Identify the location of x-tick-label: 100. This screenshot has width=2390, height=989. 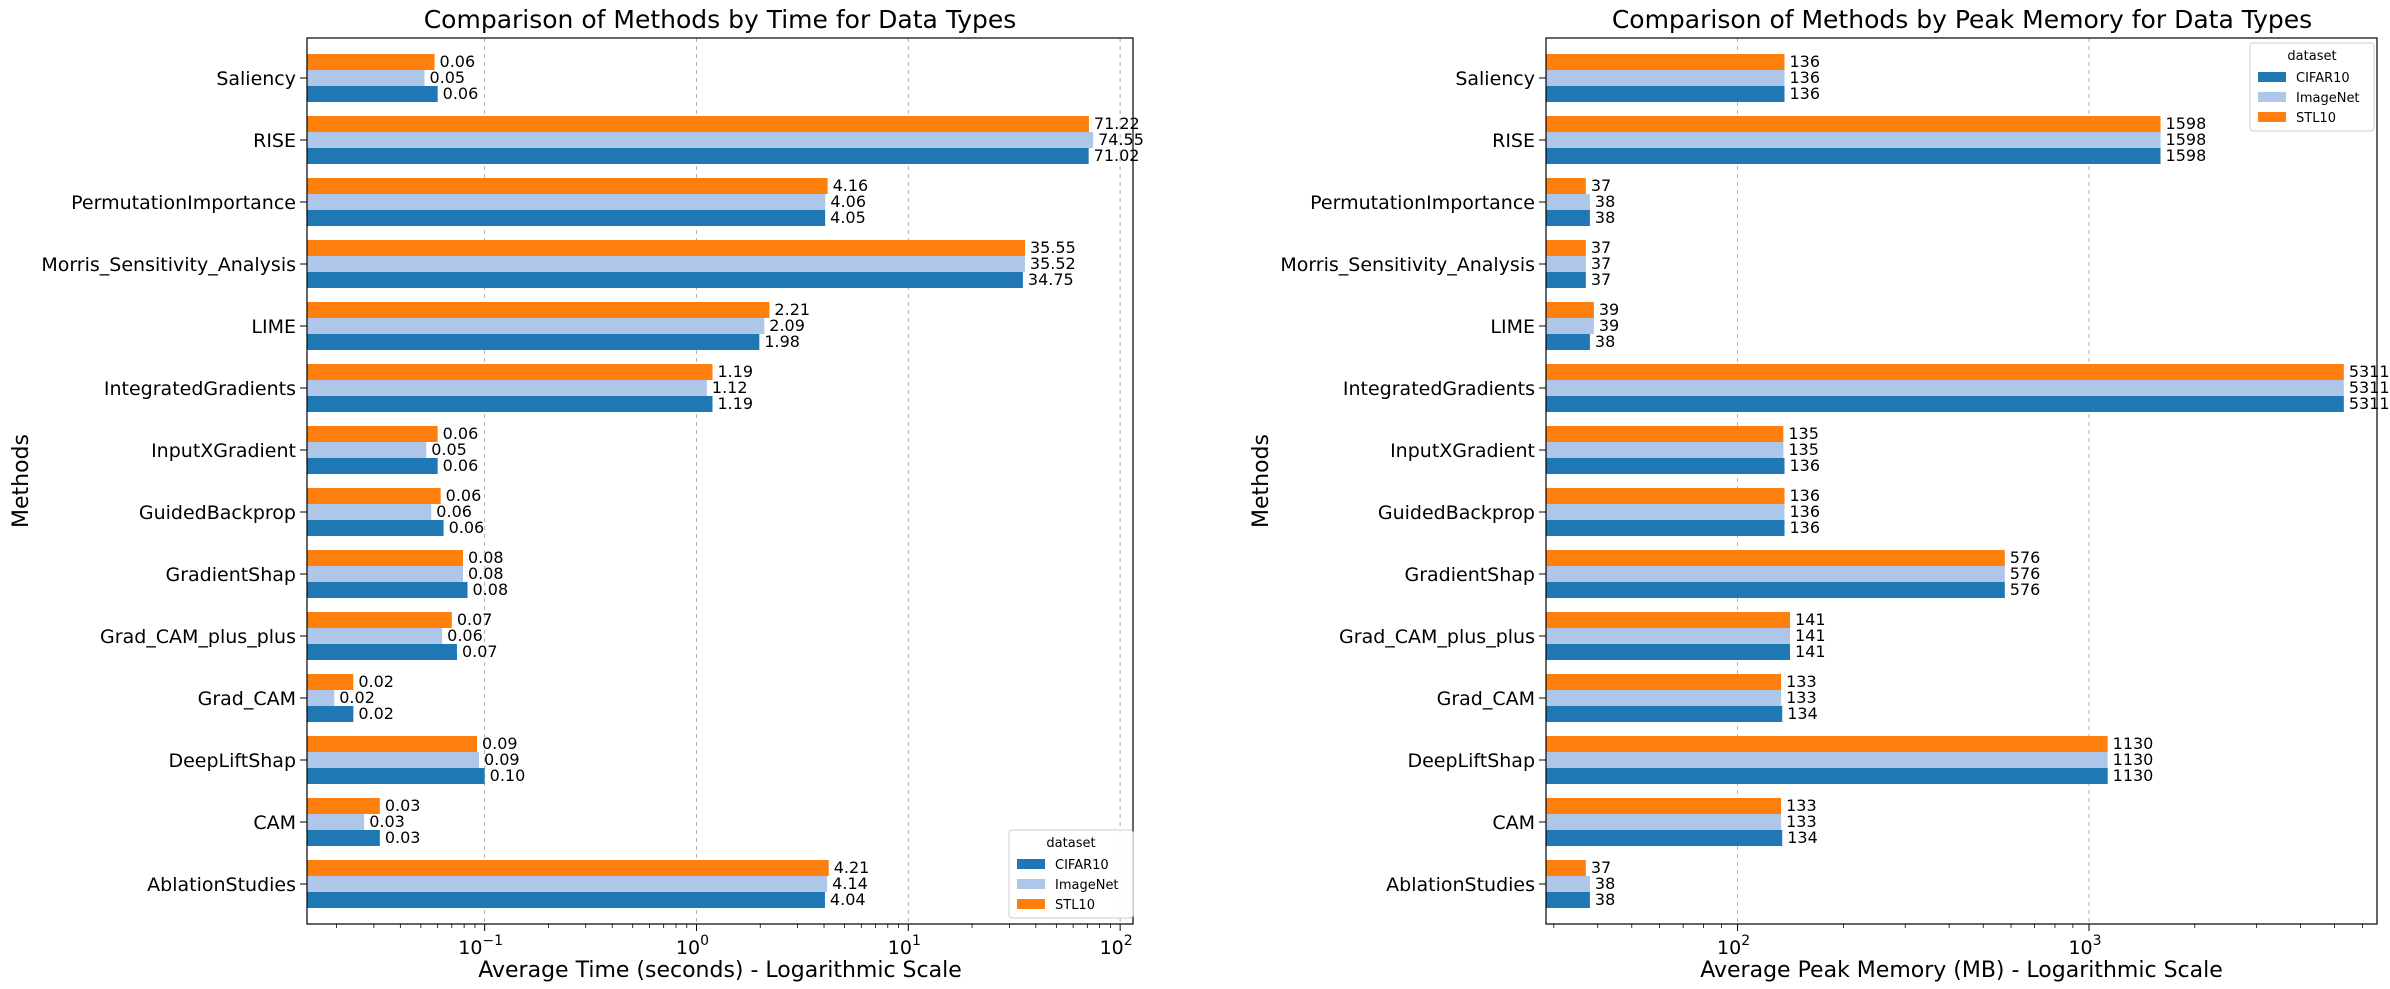
(692, 946).